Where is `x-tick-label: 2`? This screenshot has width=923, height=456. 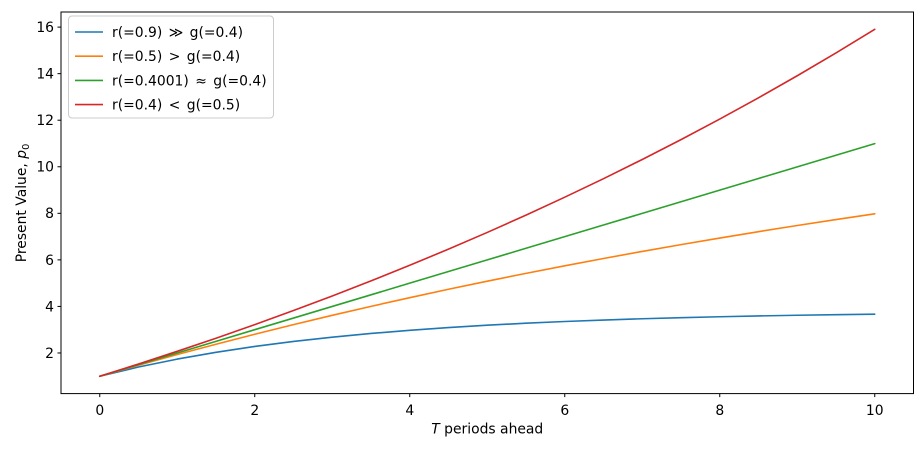
x-tick-label: 2 is located at coordinates (254, 411).